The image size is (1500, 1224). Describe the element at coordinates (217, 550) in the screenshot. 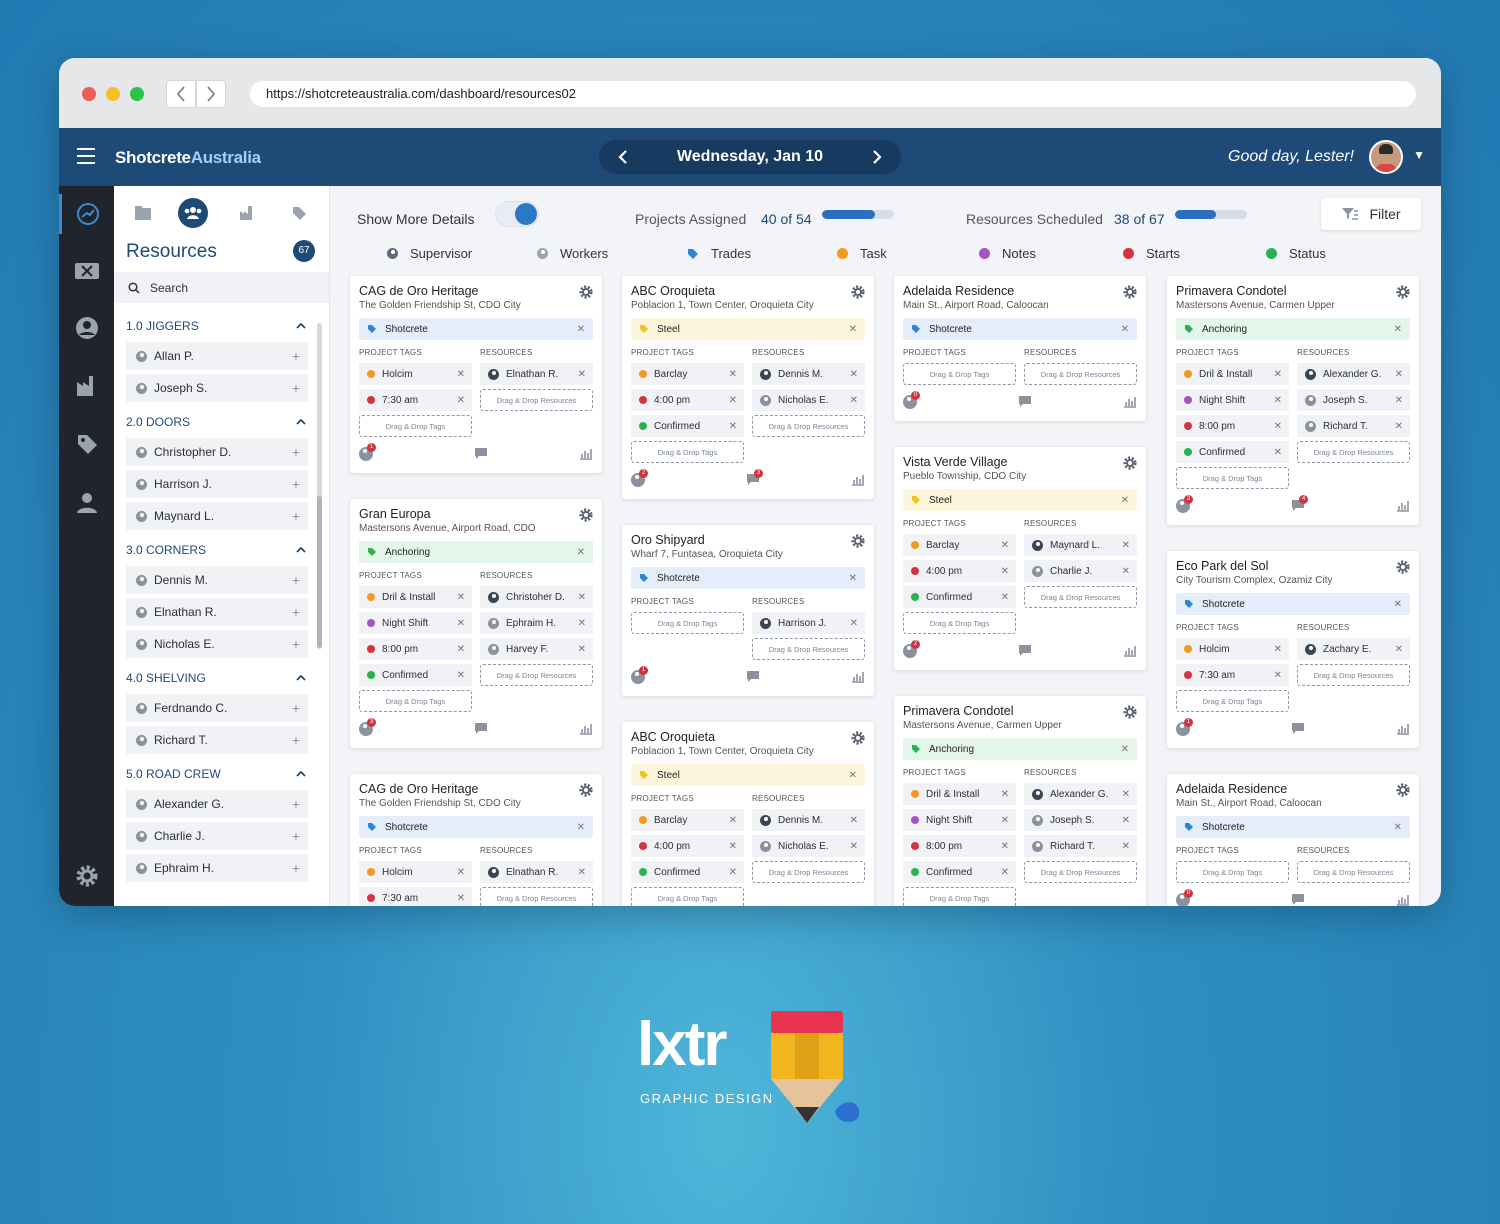

I see `group-header: 3.0 CORNERS` at that location.